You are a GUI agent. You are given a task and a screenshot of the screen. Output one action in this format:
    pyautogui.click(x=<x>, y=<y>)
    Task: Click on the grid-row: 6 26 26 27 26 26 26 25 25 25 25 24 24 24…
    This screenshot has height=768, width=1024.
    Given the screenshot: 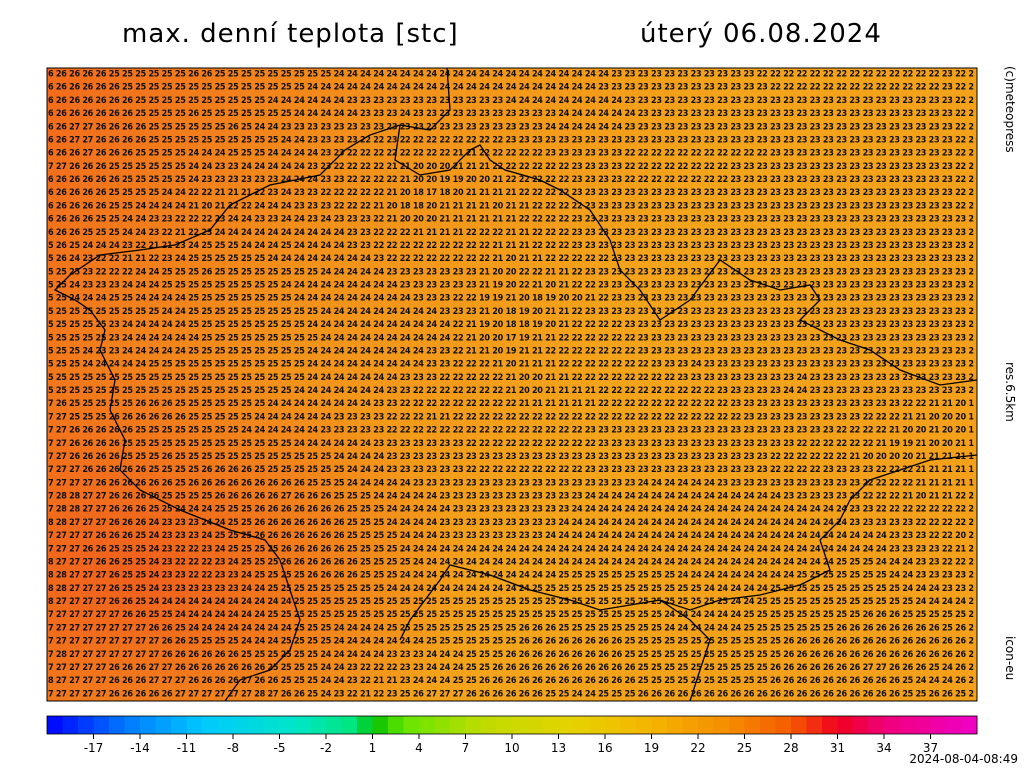 What is the action you would take?
    pyautogui.click(x=511, y=154)
    